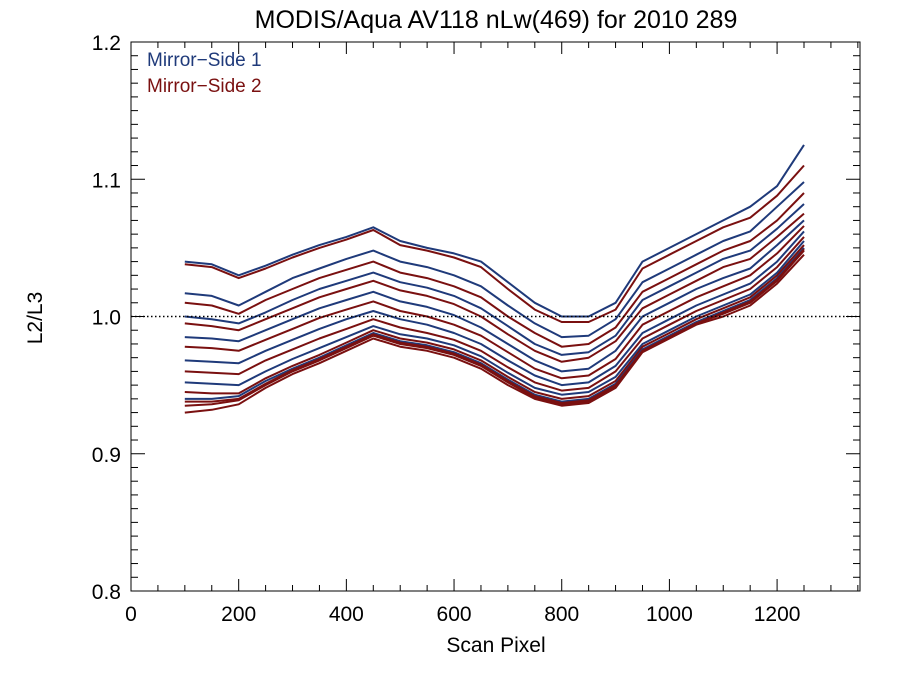 This screenshot has width=900, height=675. Describe the element at coordinates (669, 614) in the screenshot. I see `x-tick-label: 1000` at that location.